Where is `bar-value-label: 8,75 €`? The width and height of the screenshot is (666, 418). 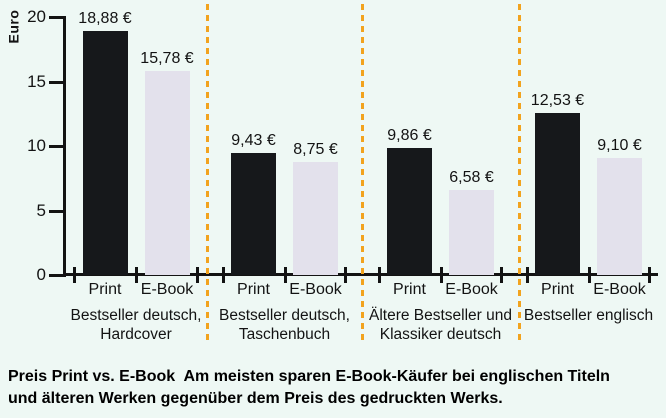
bar-value-label: 8,75 € is located at coordinates (315, 150).